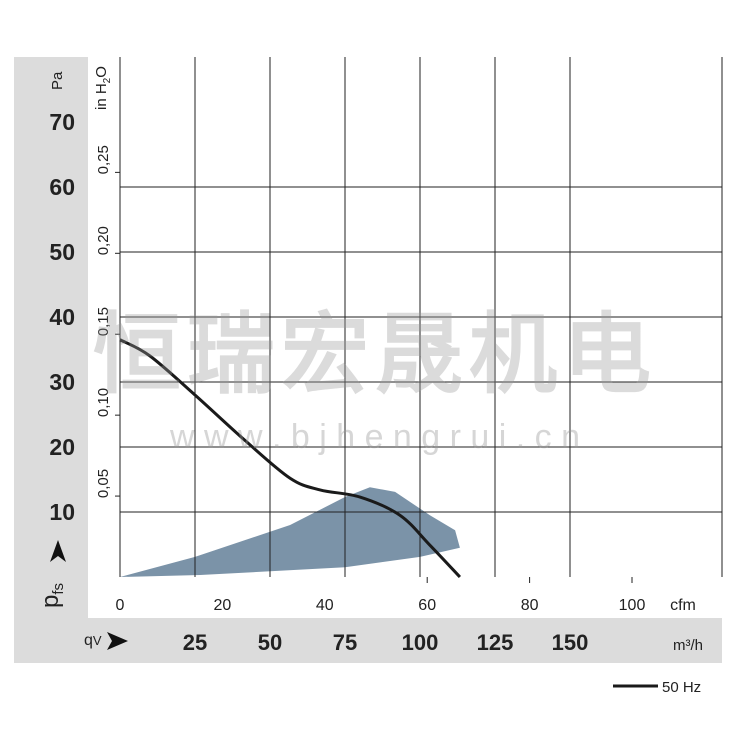 The width and height of the screenshot is (750, 755). I want to click on watermark-url: w w w . b j h e n g r u i . c n, so click(374, 437).